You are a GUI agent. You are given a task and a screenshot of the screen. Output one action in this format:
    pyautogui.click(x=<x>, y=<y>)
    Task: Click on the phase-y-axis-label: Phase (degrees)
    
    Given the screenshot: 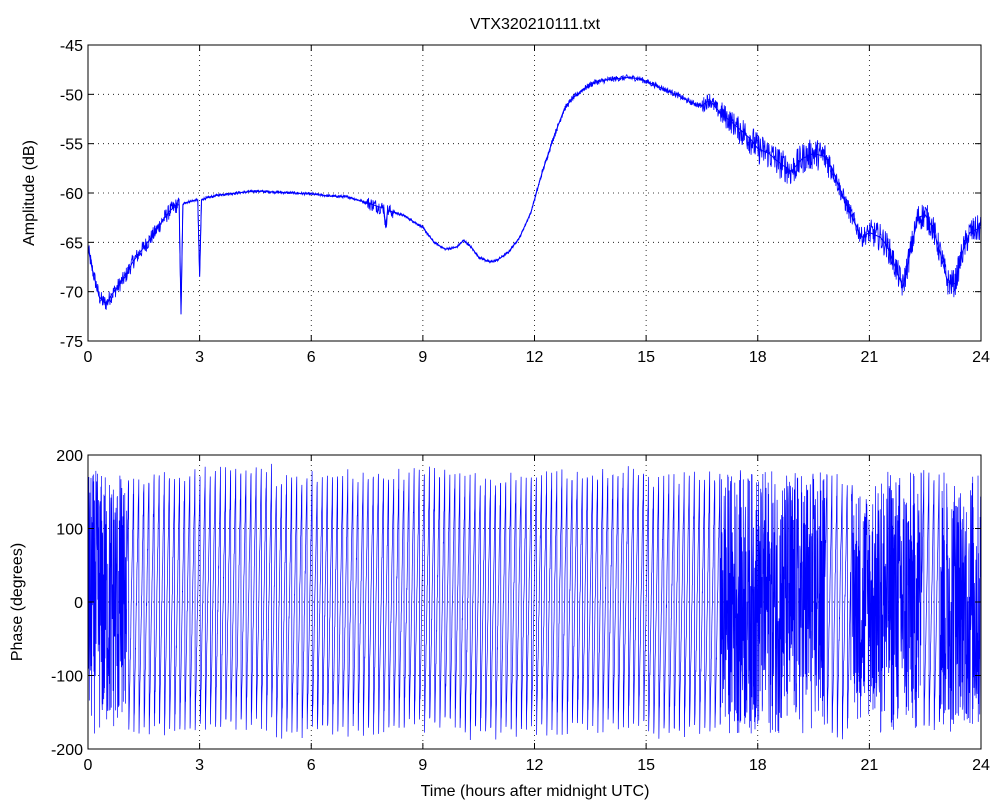 What is the action you would take?
    pyautogui.click(x=17, y=602)
    